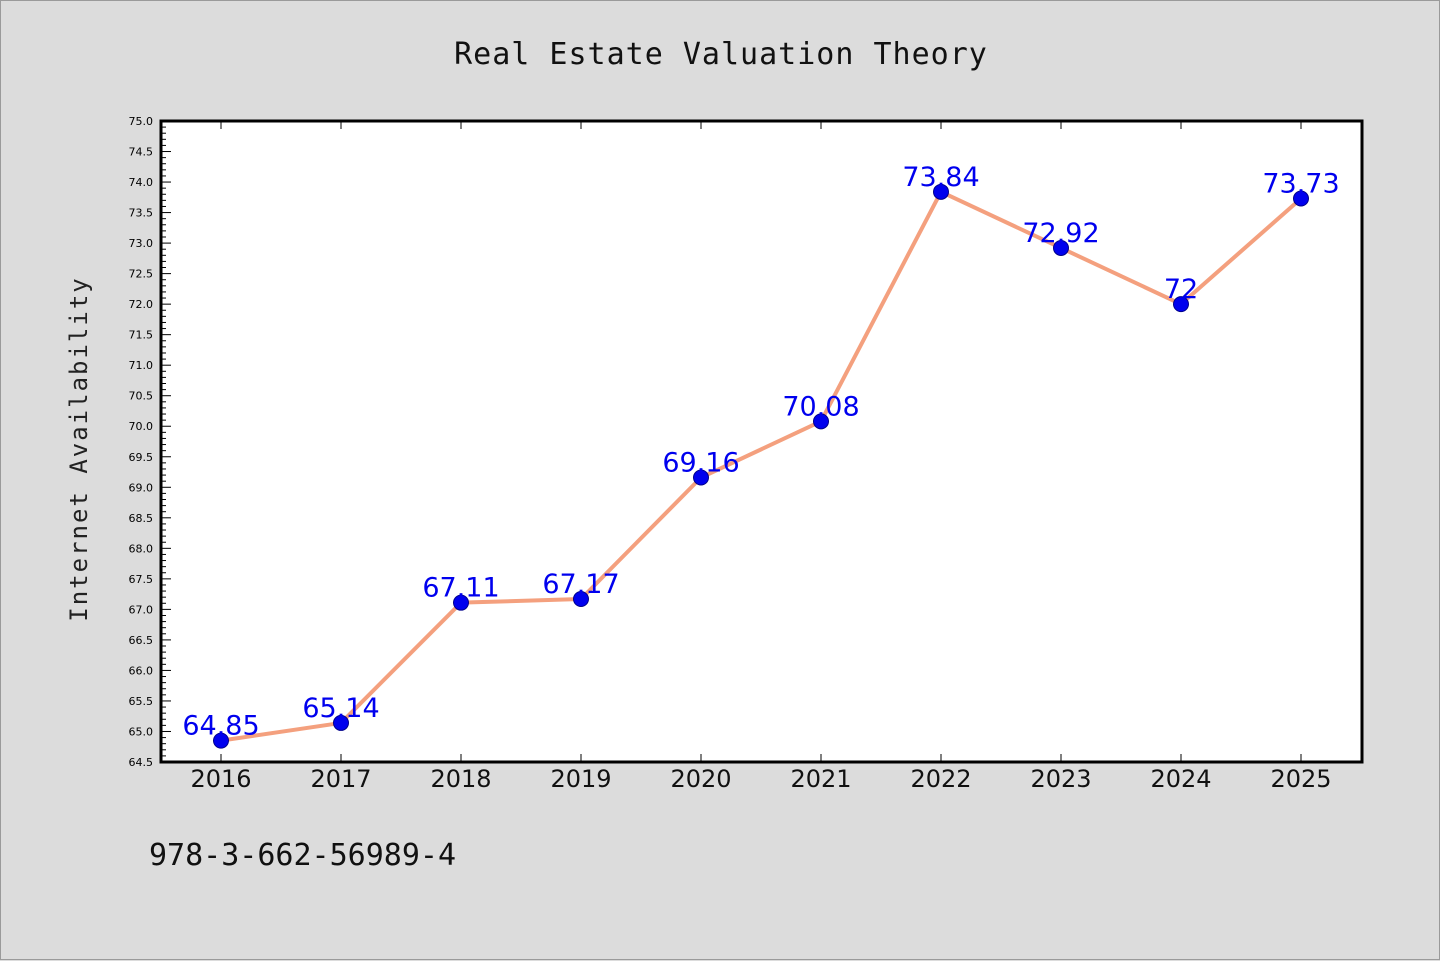 This screenshot has height=961, width=1440. I want to click on y-tick-label: 70.5, so click(141, 396).